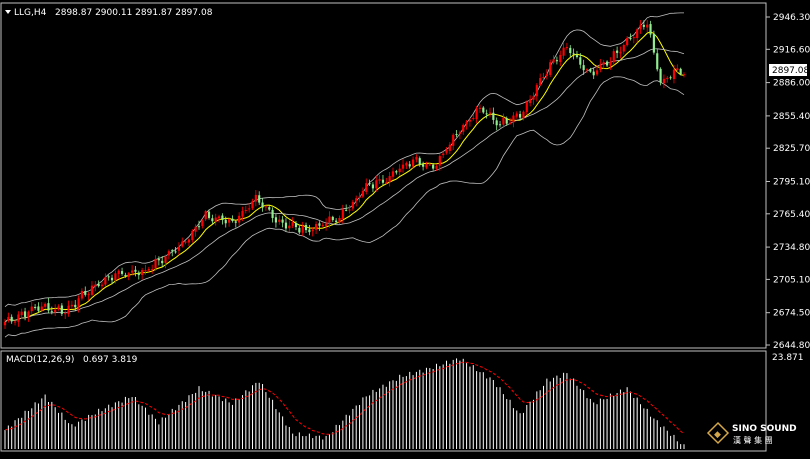 The width and height of the screenshot is (810, 459). I want to click on price-tick-label: 2855.40, so click(791, 117).